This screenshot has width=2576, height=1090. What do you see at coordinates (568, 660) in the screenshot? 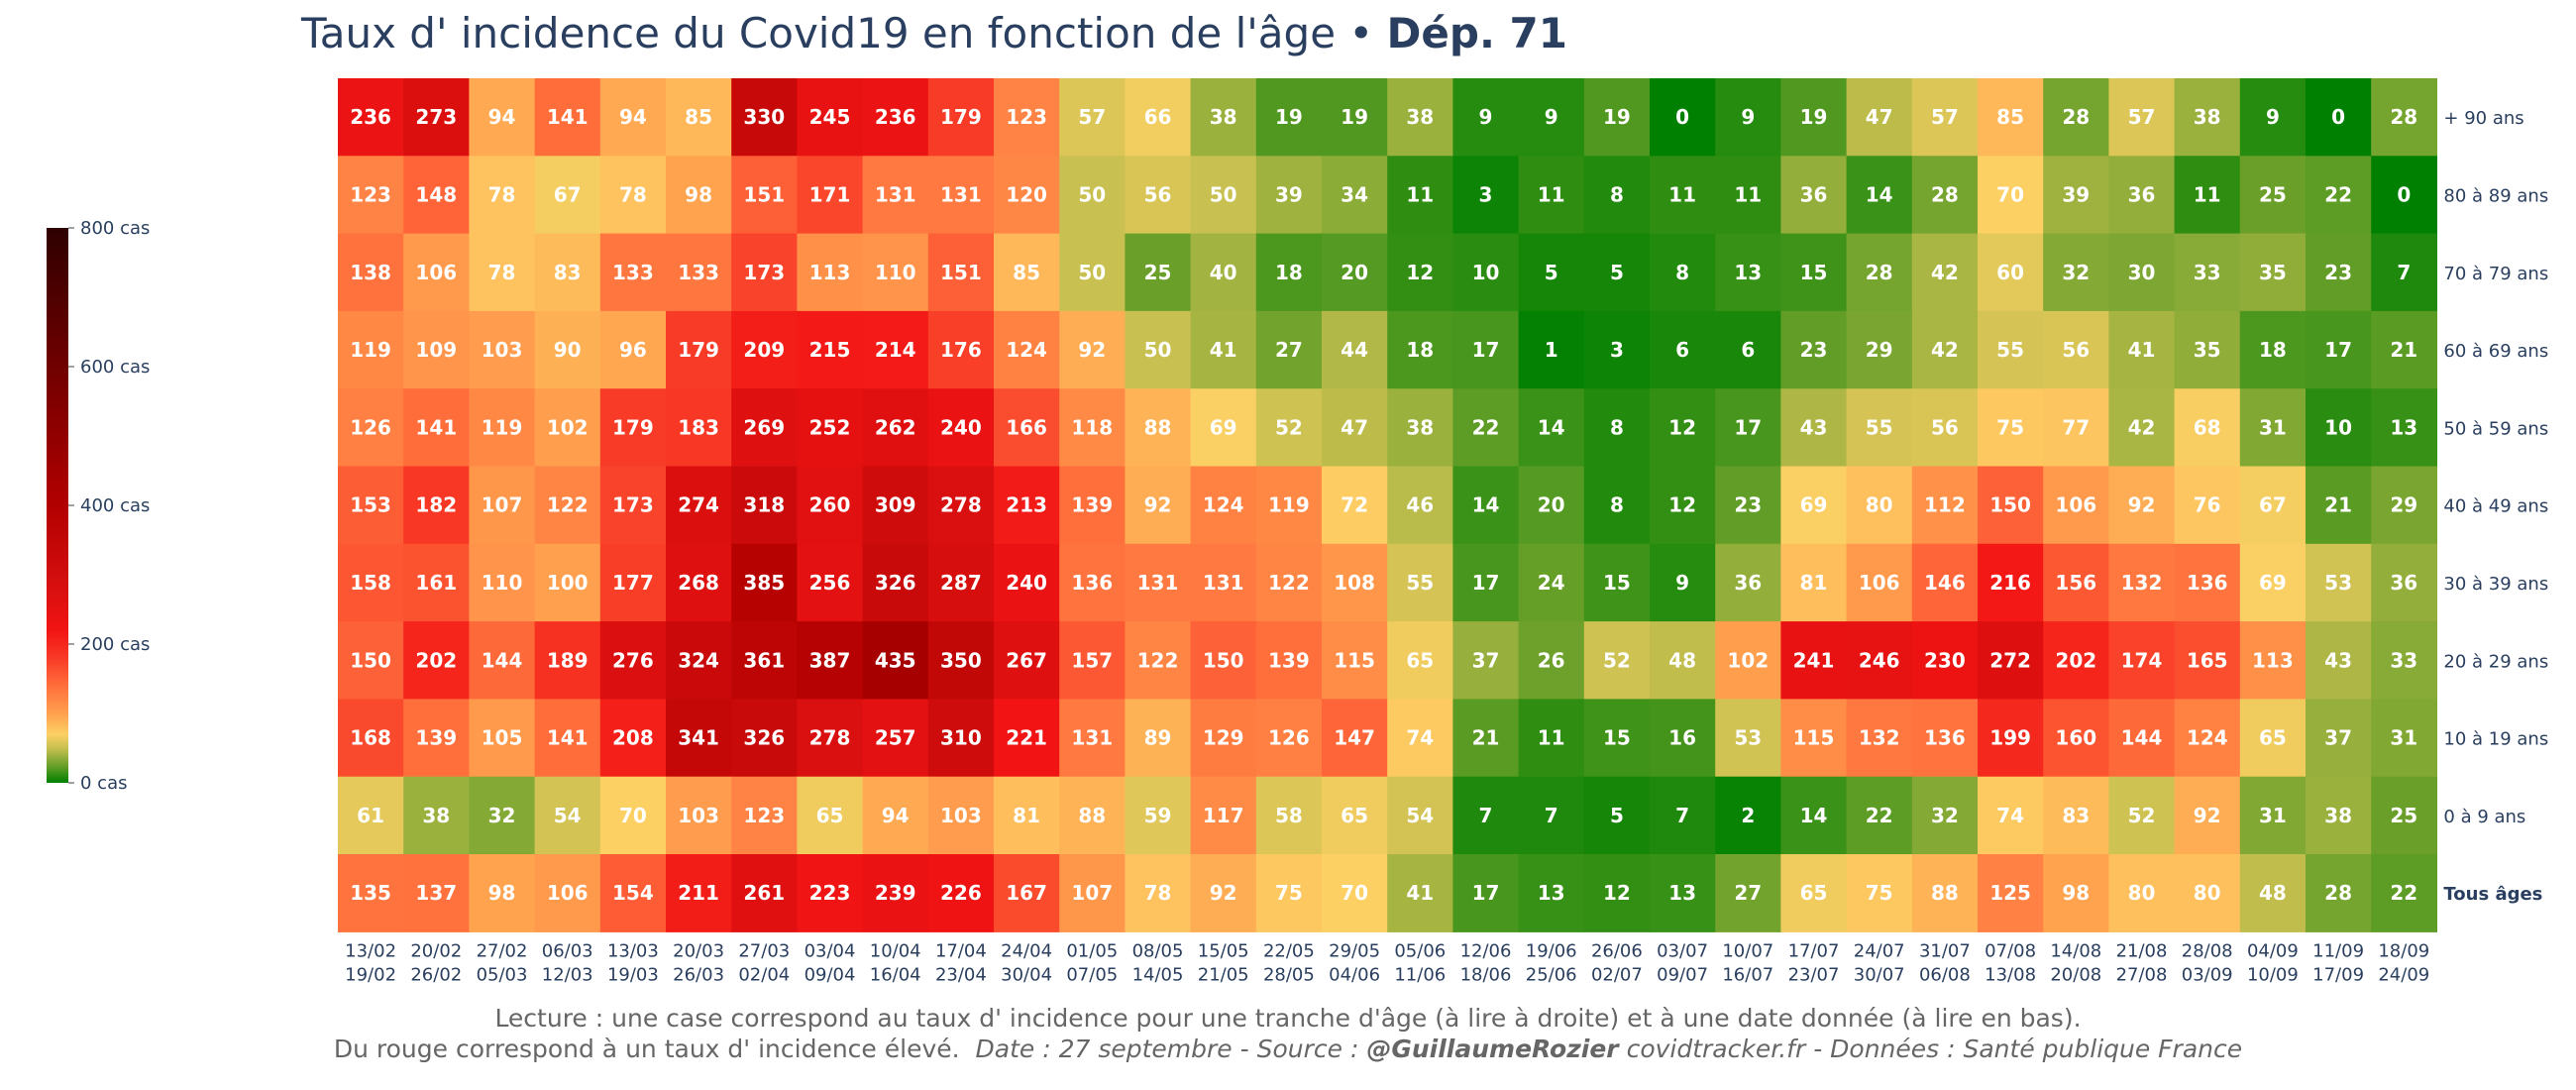
I see `cell-value-label: 189` at bounding box center [568, 660].